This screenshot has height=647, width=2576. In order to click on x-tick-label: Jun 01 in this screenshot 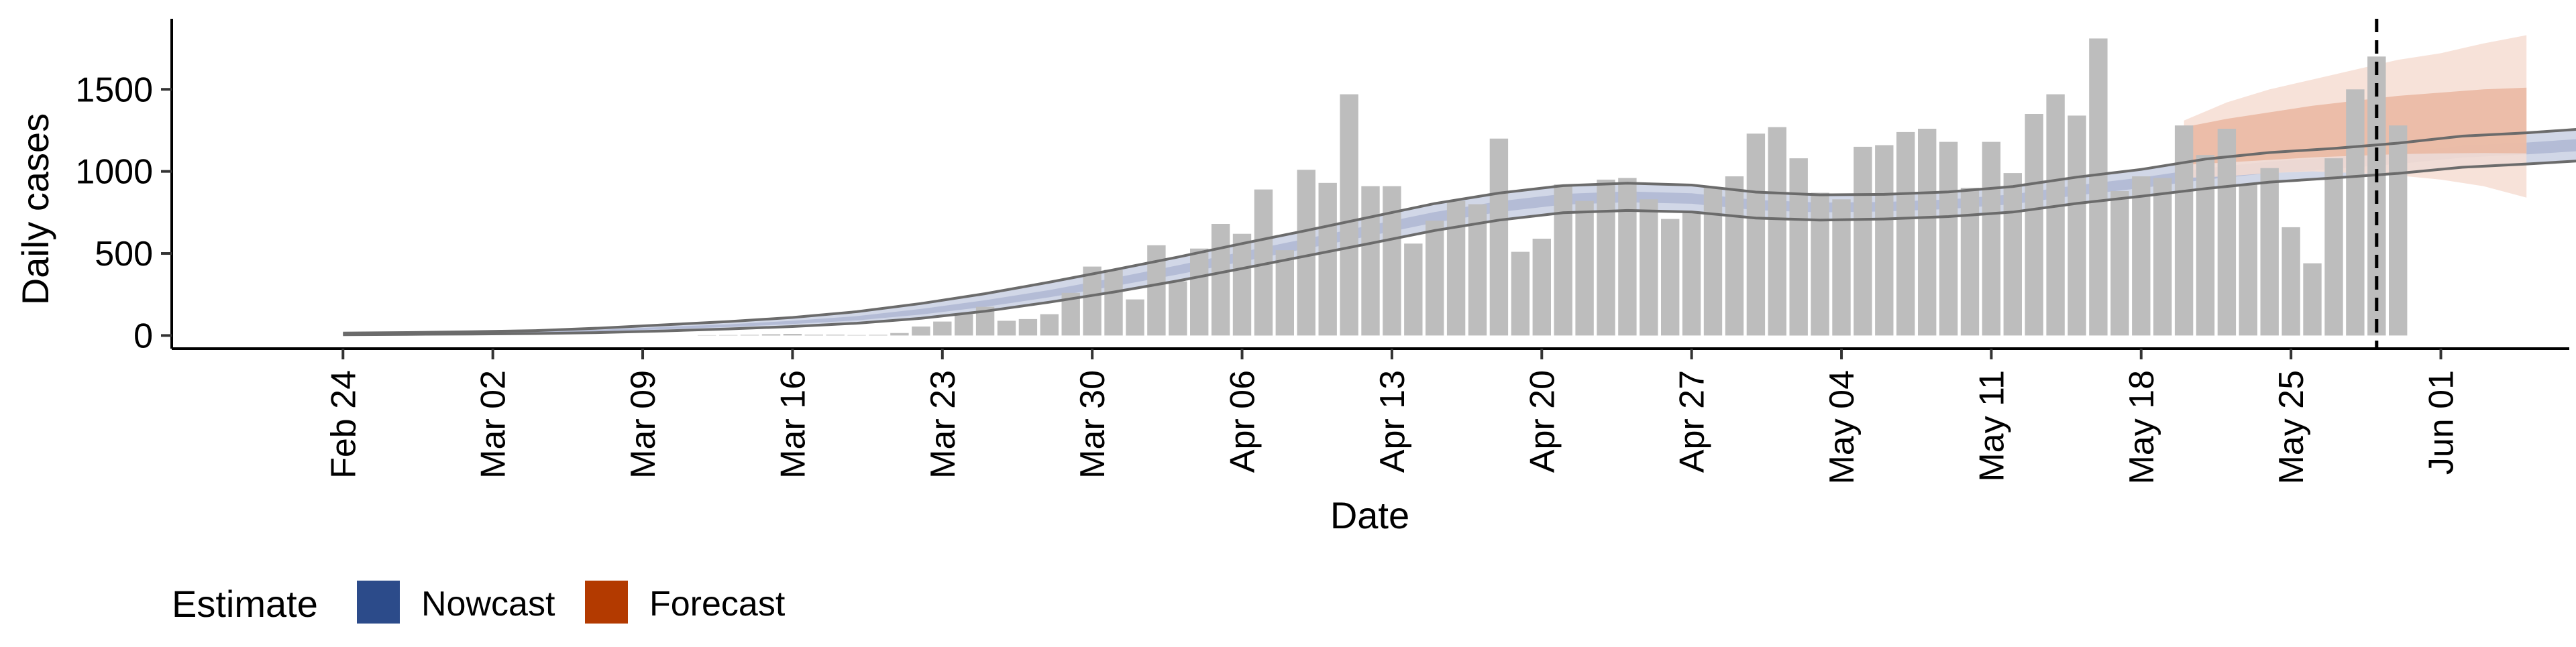, I will do `click(2441, 422)`.